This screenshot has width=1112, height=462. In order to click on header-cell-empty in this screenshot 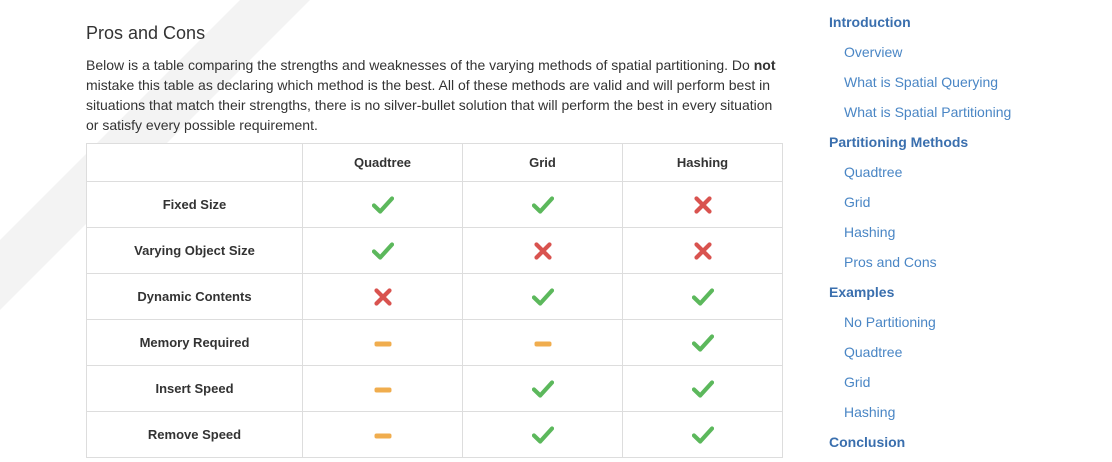, I will do `click(194, 162)`.